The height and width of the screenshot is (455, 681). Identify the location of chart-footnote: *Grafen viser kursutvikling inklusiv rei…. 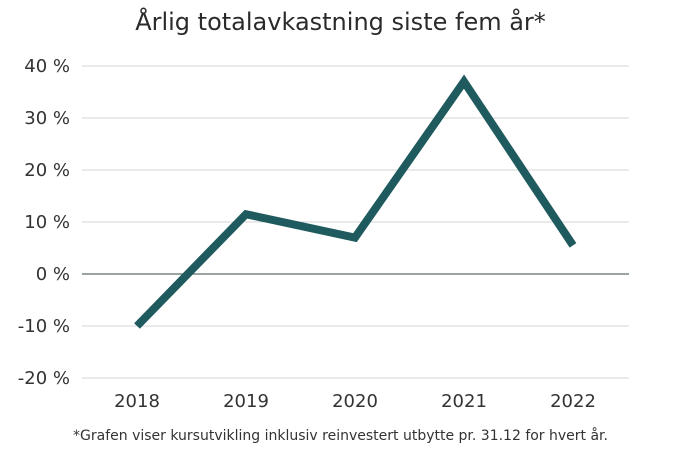
(340, 436).